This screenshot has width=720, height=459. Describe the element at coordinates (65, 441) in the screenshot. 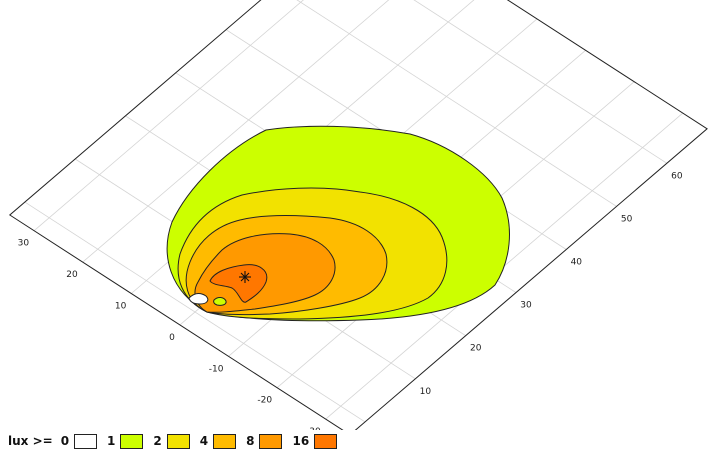

I see `legend-level-label: 0` at that location.